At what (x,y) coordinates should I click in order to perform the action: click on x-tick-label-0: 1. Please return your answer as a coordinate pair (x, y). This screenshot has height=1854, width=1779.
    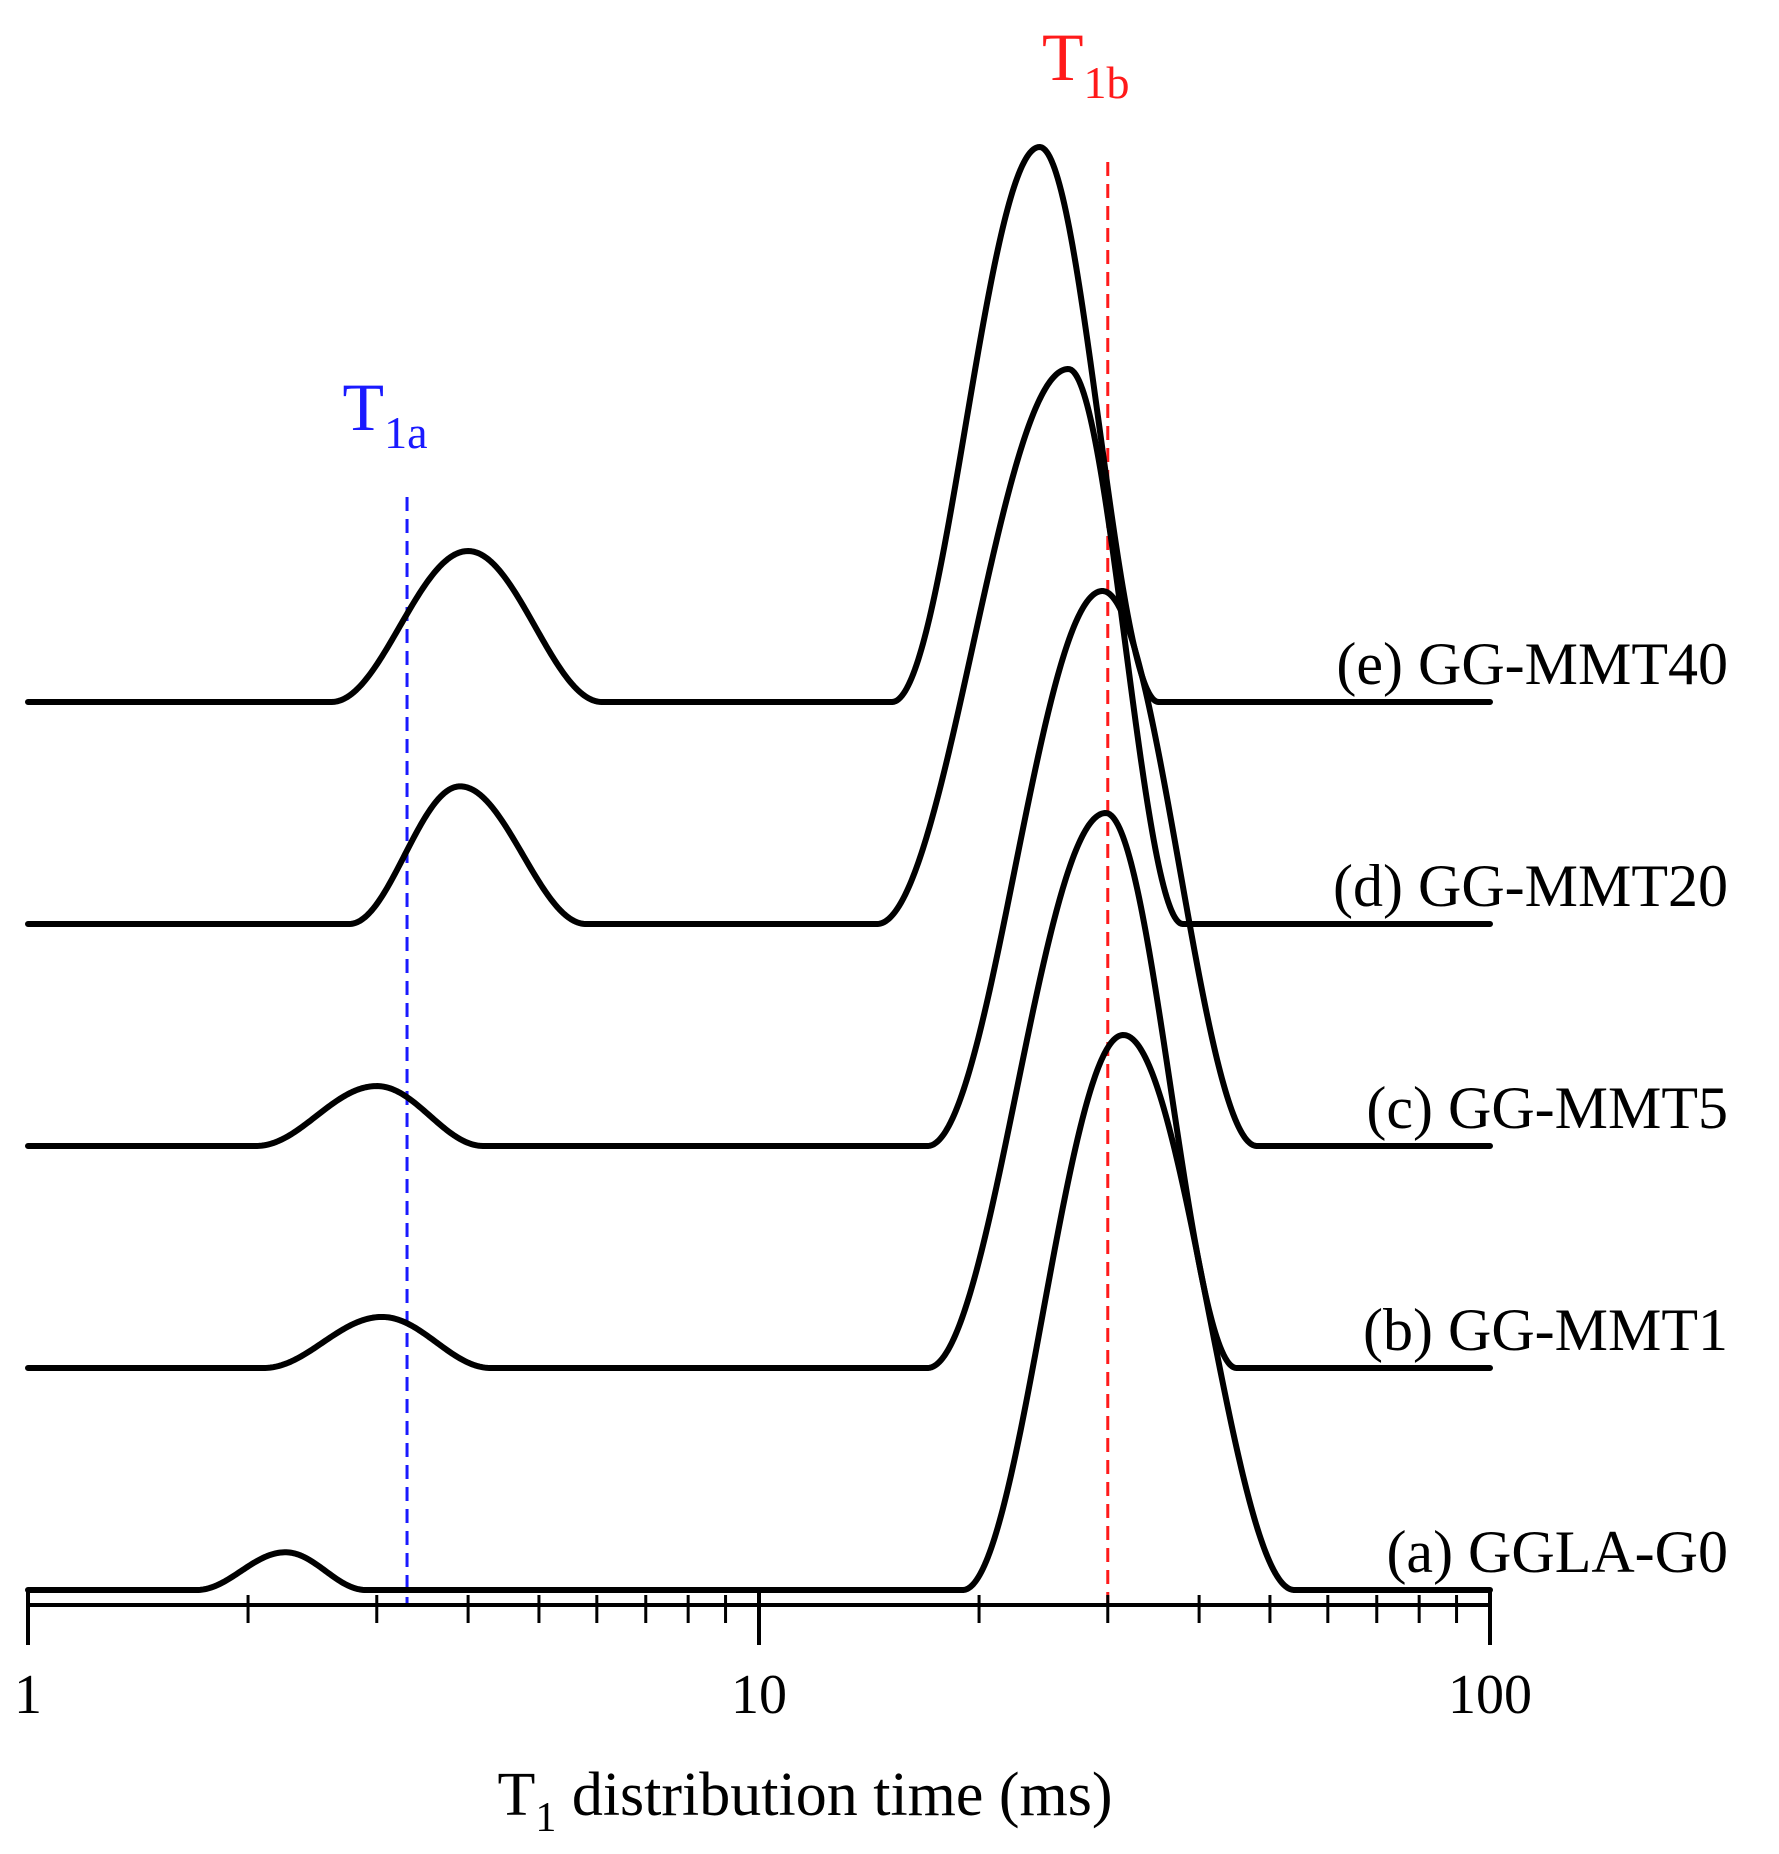
    Looking at the image, I should click on (28, 1695).